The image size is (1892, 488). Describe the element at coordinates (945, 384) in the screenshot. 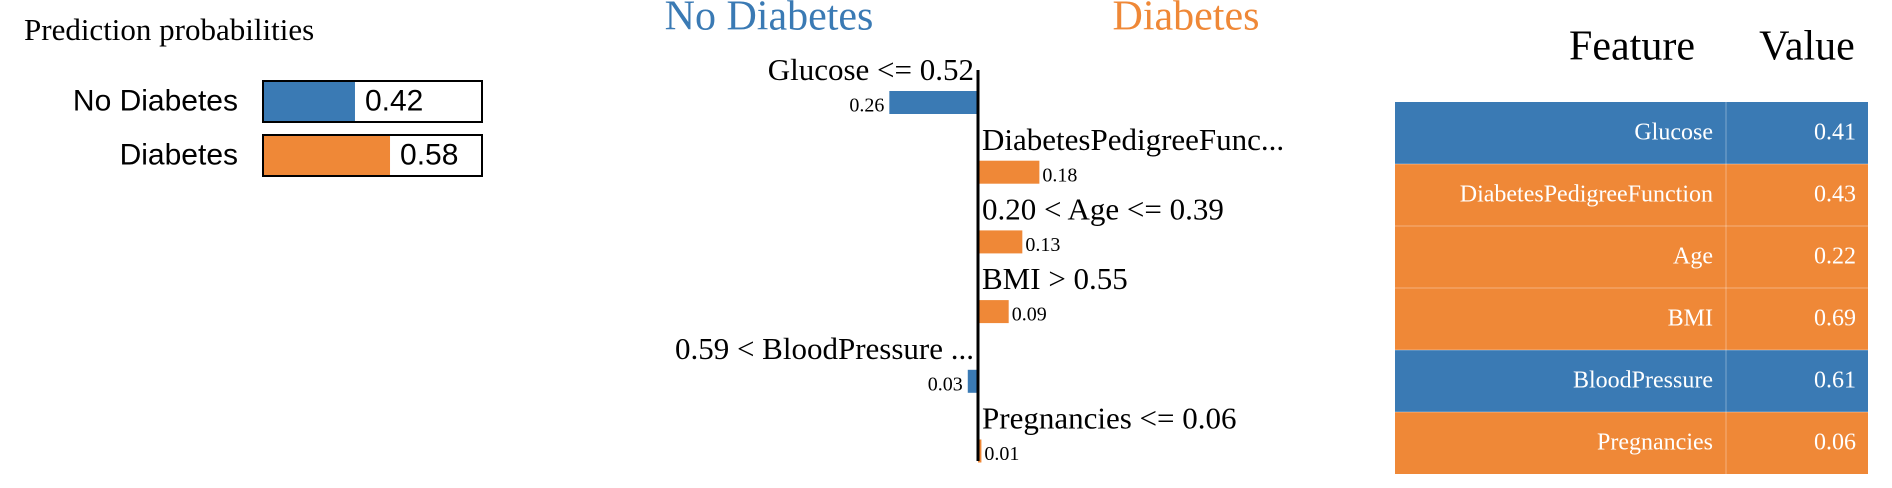

I see `value-label: 0.03` at that location.